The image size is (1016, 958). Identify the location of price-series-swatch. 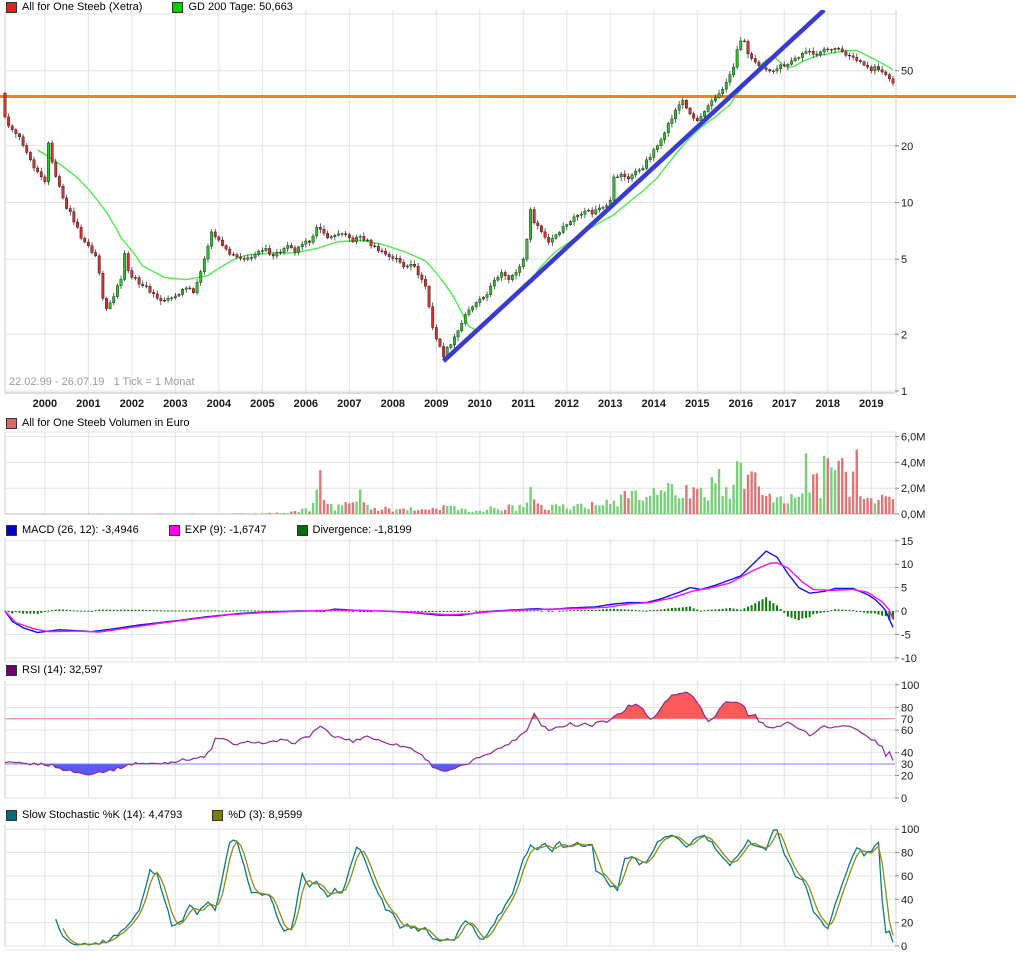
(11, 7).